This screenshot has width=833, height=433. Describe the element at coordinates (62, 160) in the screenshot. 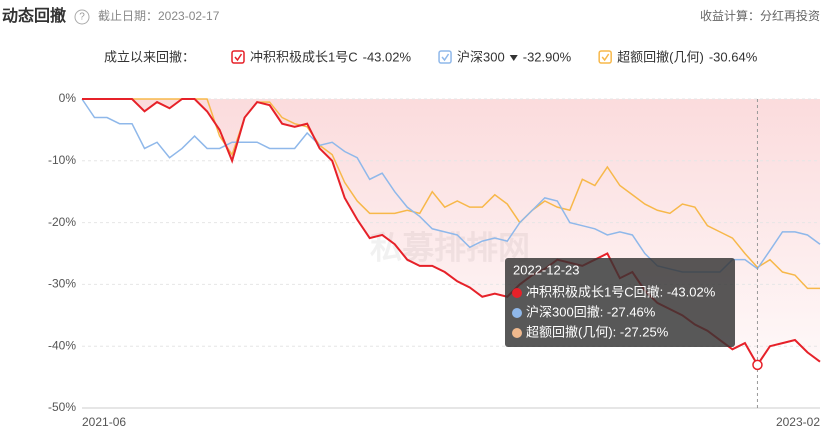

I see `y-tick-label: -10%` at that location.